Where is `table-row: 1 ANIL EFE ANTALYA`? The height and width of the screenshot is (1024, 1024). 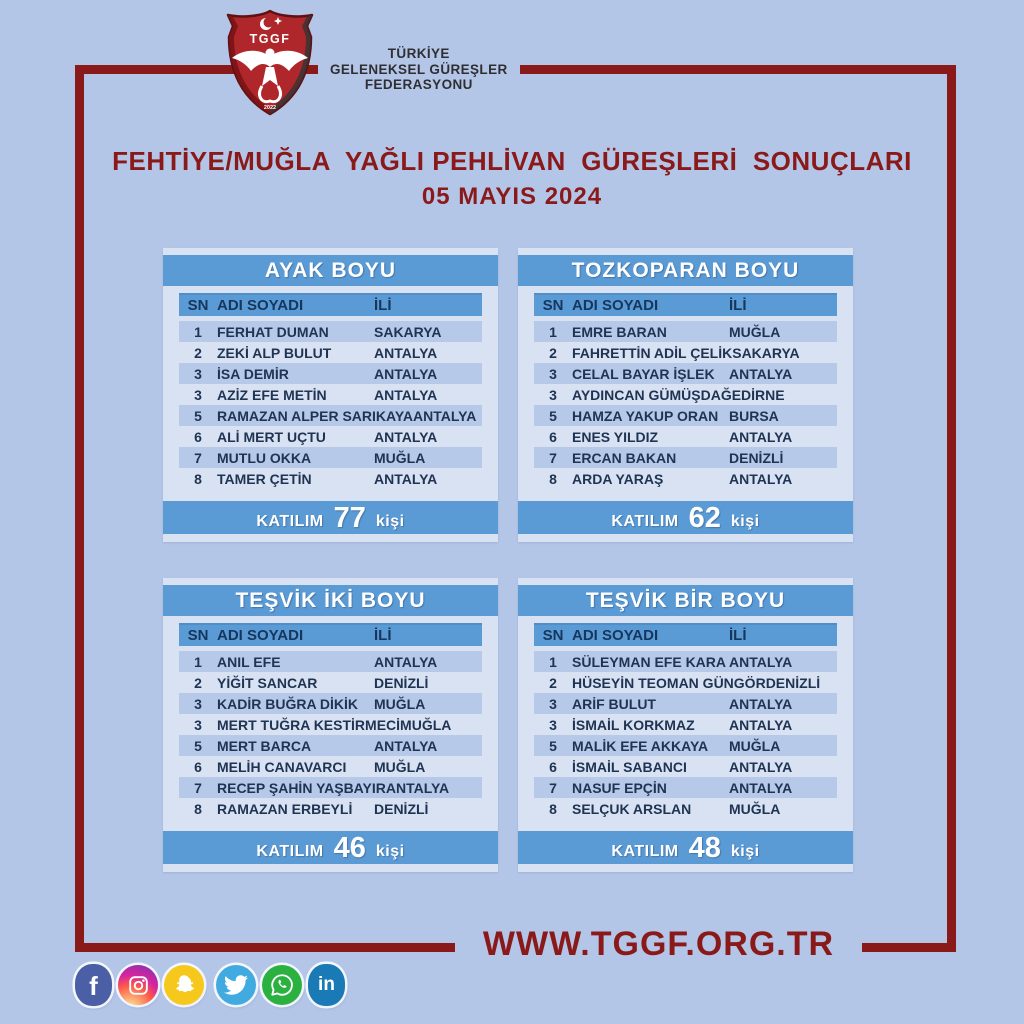
table-row: 1 ANIL EFE ANTALYA is located at coordinates (330, 661).